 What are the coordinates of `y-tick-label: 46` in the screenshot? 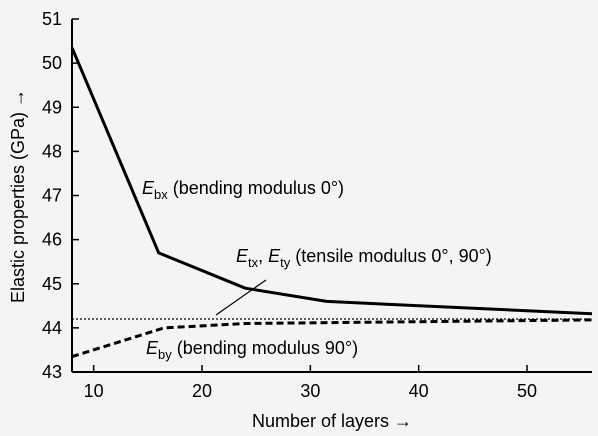 It's located at (52, 240).